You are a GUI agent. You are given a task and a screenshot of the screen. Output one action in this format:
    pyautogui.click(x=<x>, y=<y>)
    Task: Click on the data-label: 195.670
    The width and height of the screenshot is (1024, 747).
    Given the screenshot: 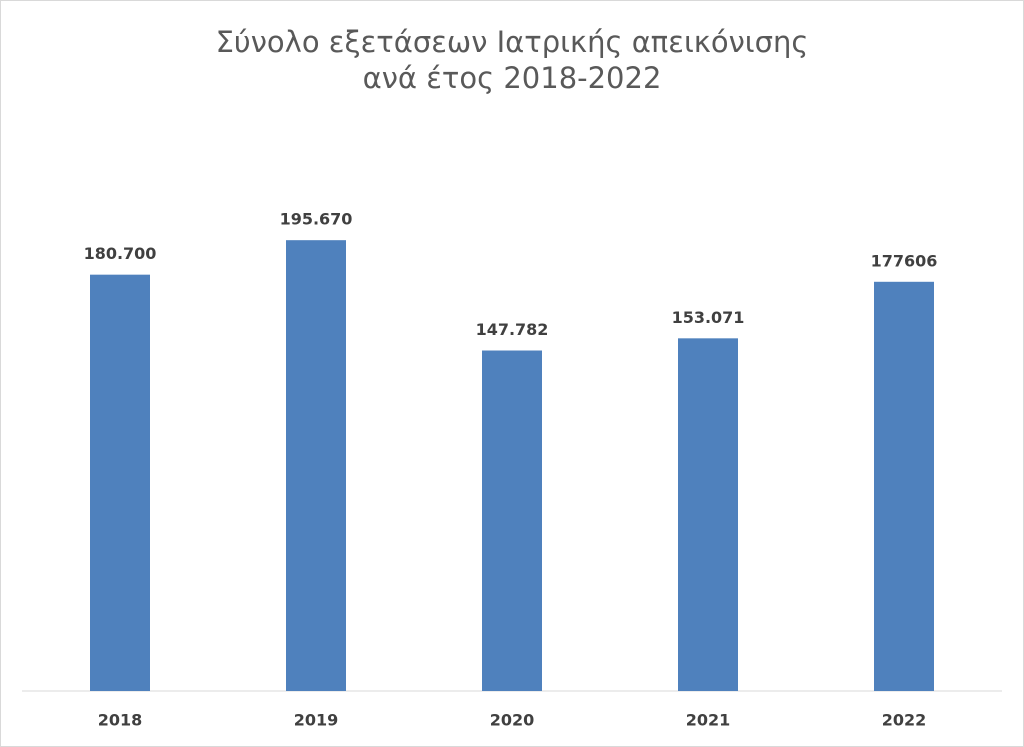 What is the action you would take?
    pyautogui.click(x=316, y=219)
    